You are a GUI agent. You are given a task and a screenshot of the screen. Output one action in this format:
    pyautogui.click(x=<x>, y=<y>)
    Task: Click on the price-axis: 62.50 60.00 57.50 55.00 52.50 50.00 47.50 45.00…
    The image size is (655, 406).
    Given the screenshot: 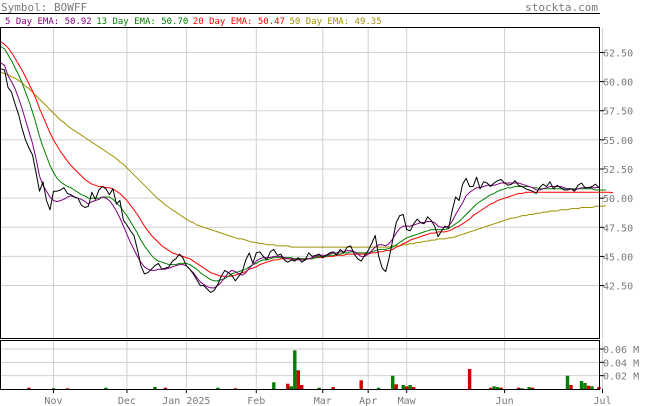 What is the action you would take?
    pyautogui.click(x=616, y=170)
    